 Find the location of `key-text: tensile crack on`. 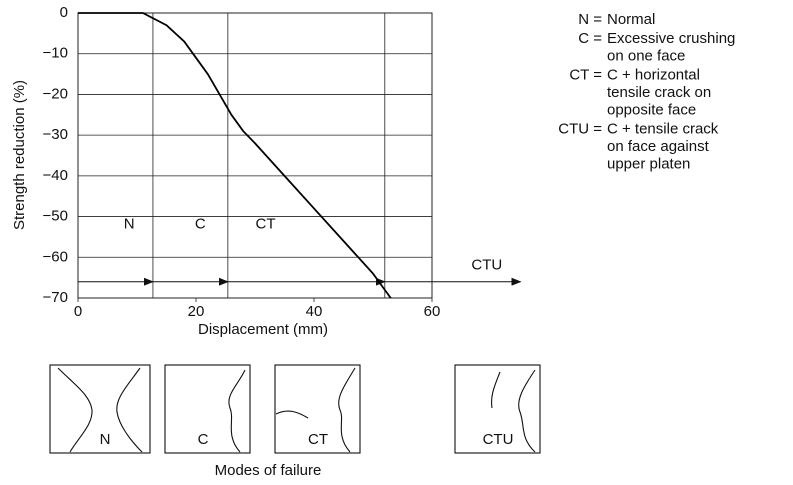

key-text: tensile crack on is located at coordinates (659, 92).